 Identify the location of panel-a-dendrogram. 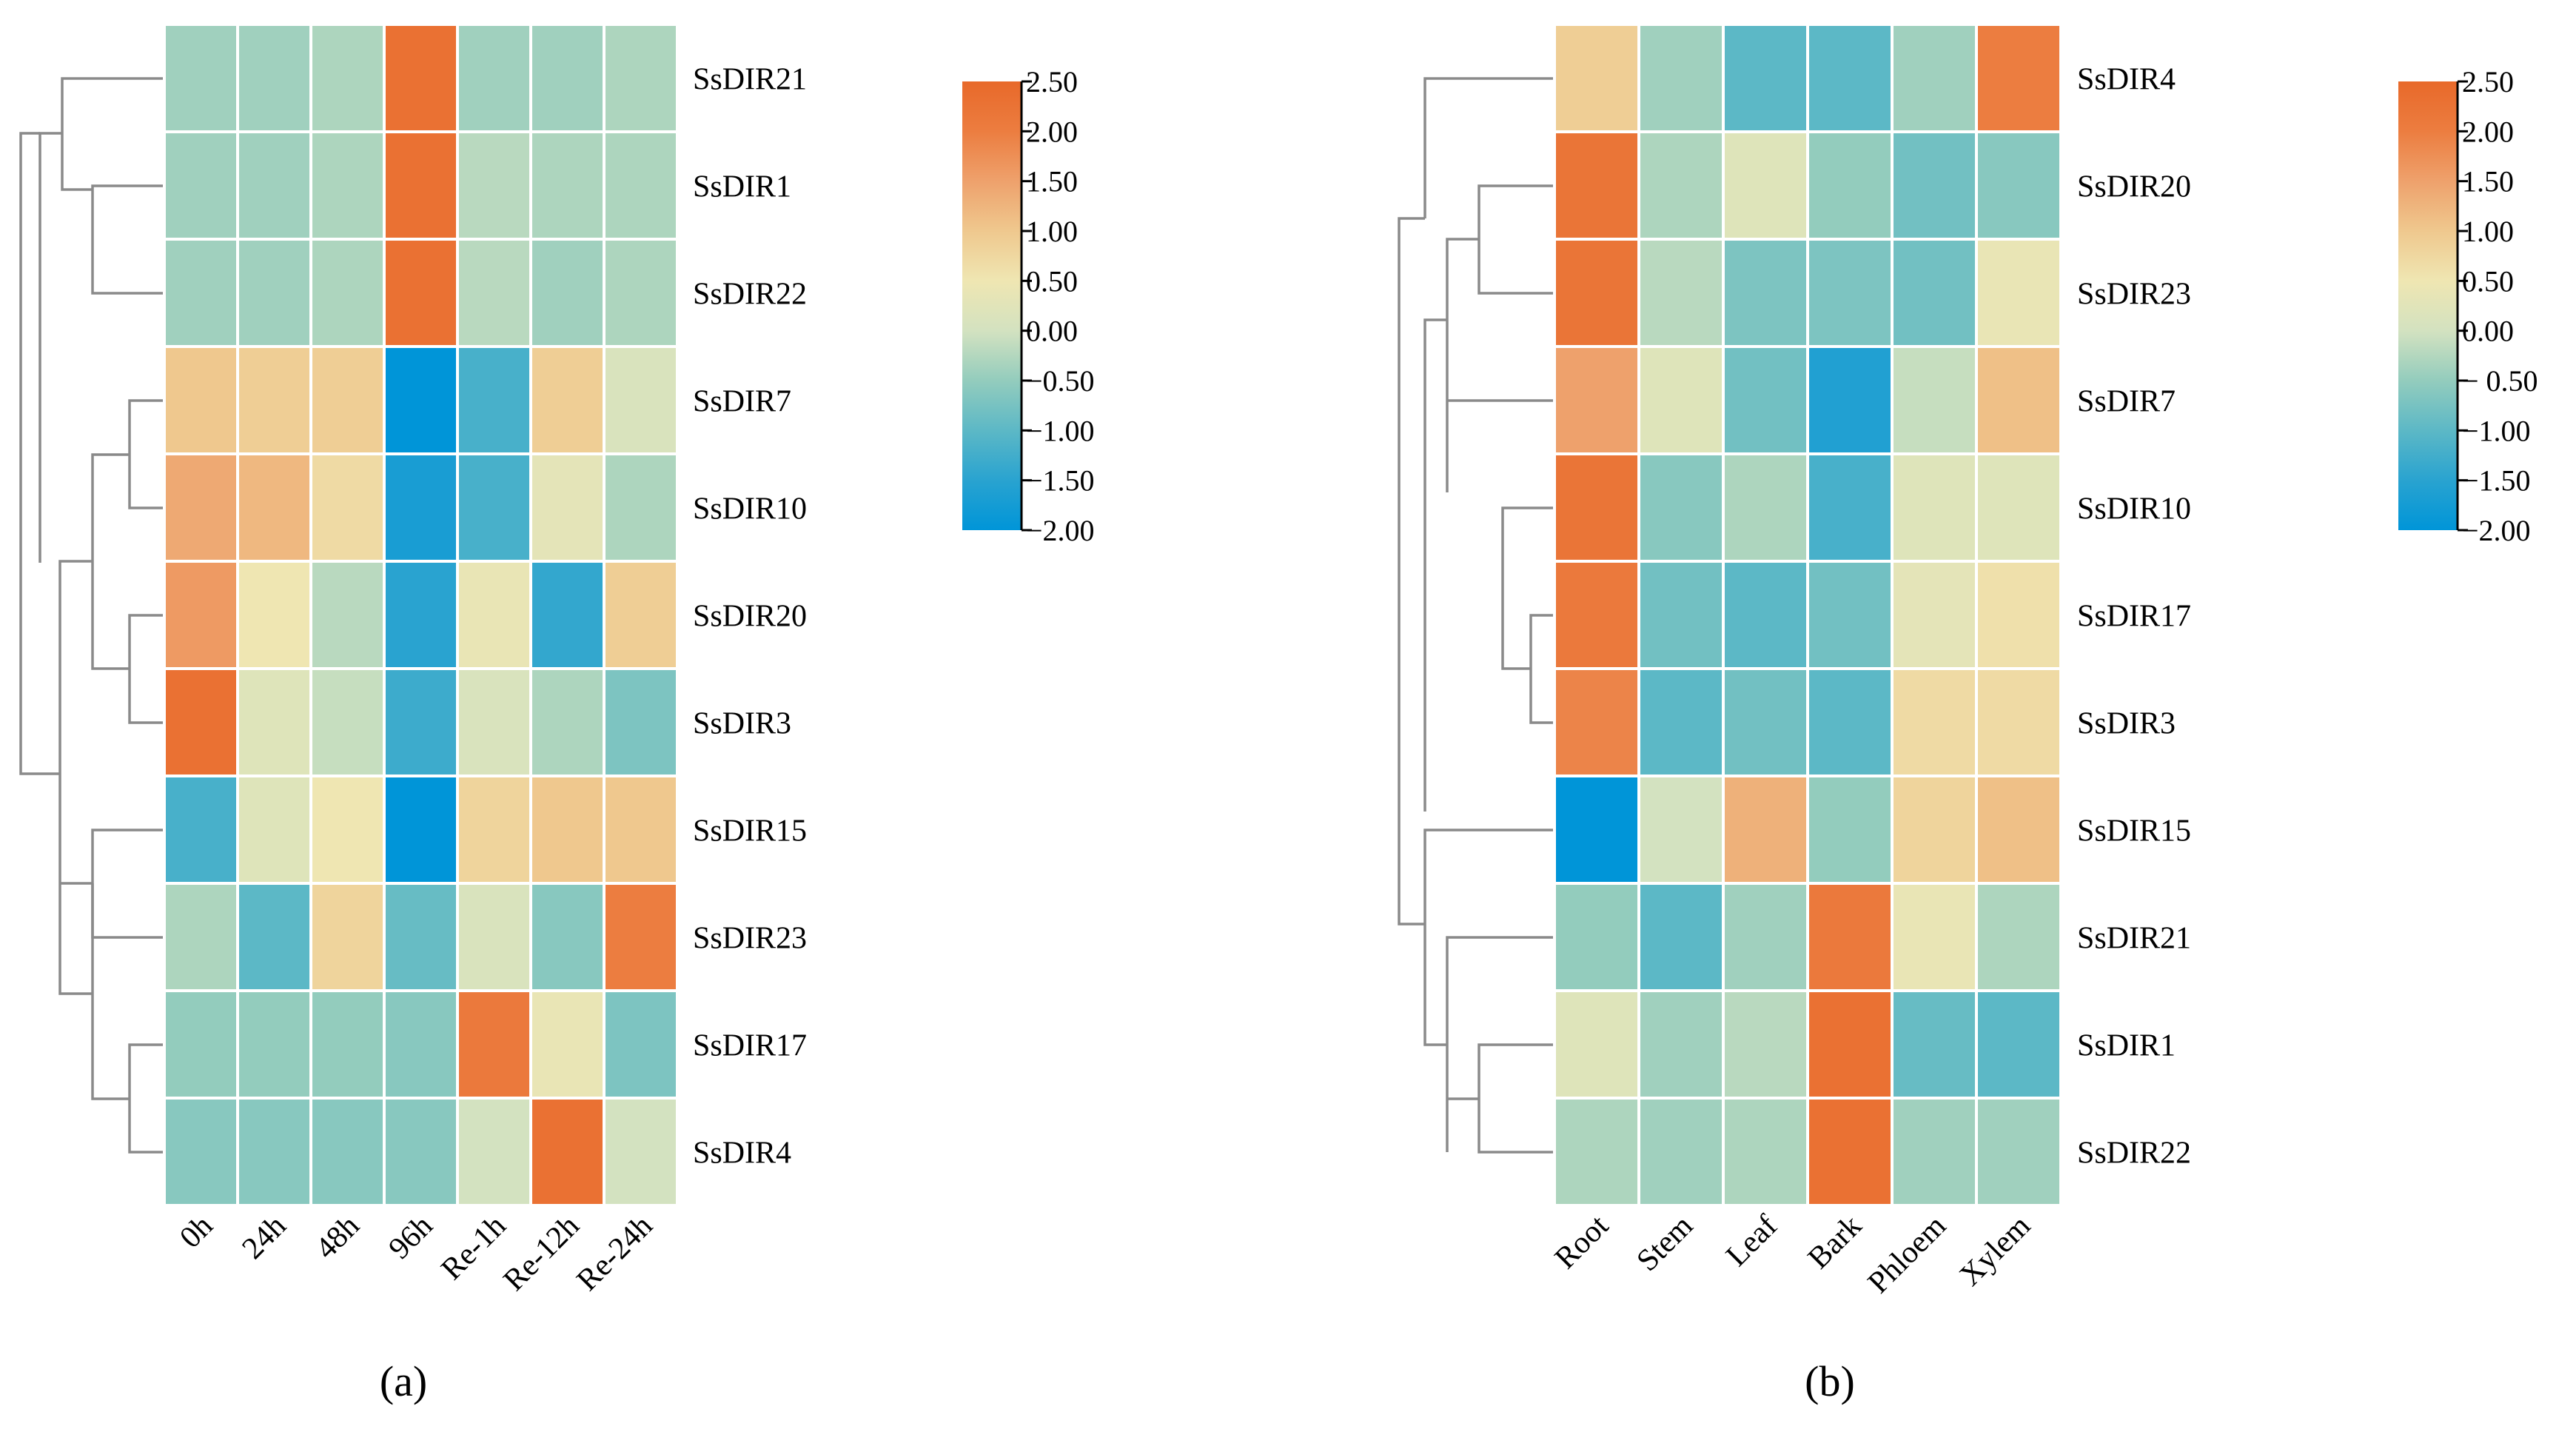
(91, 615).